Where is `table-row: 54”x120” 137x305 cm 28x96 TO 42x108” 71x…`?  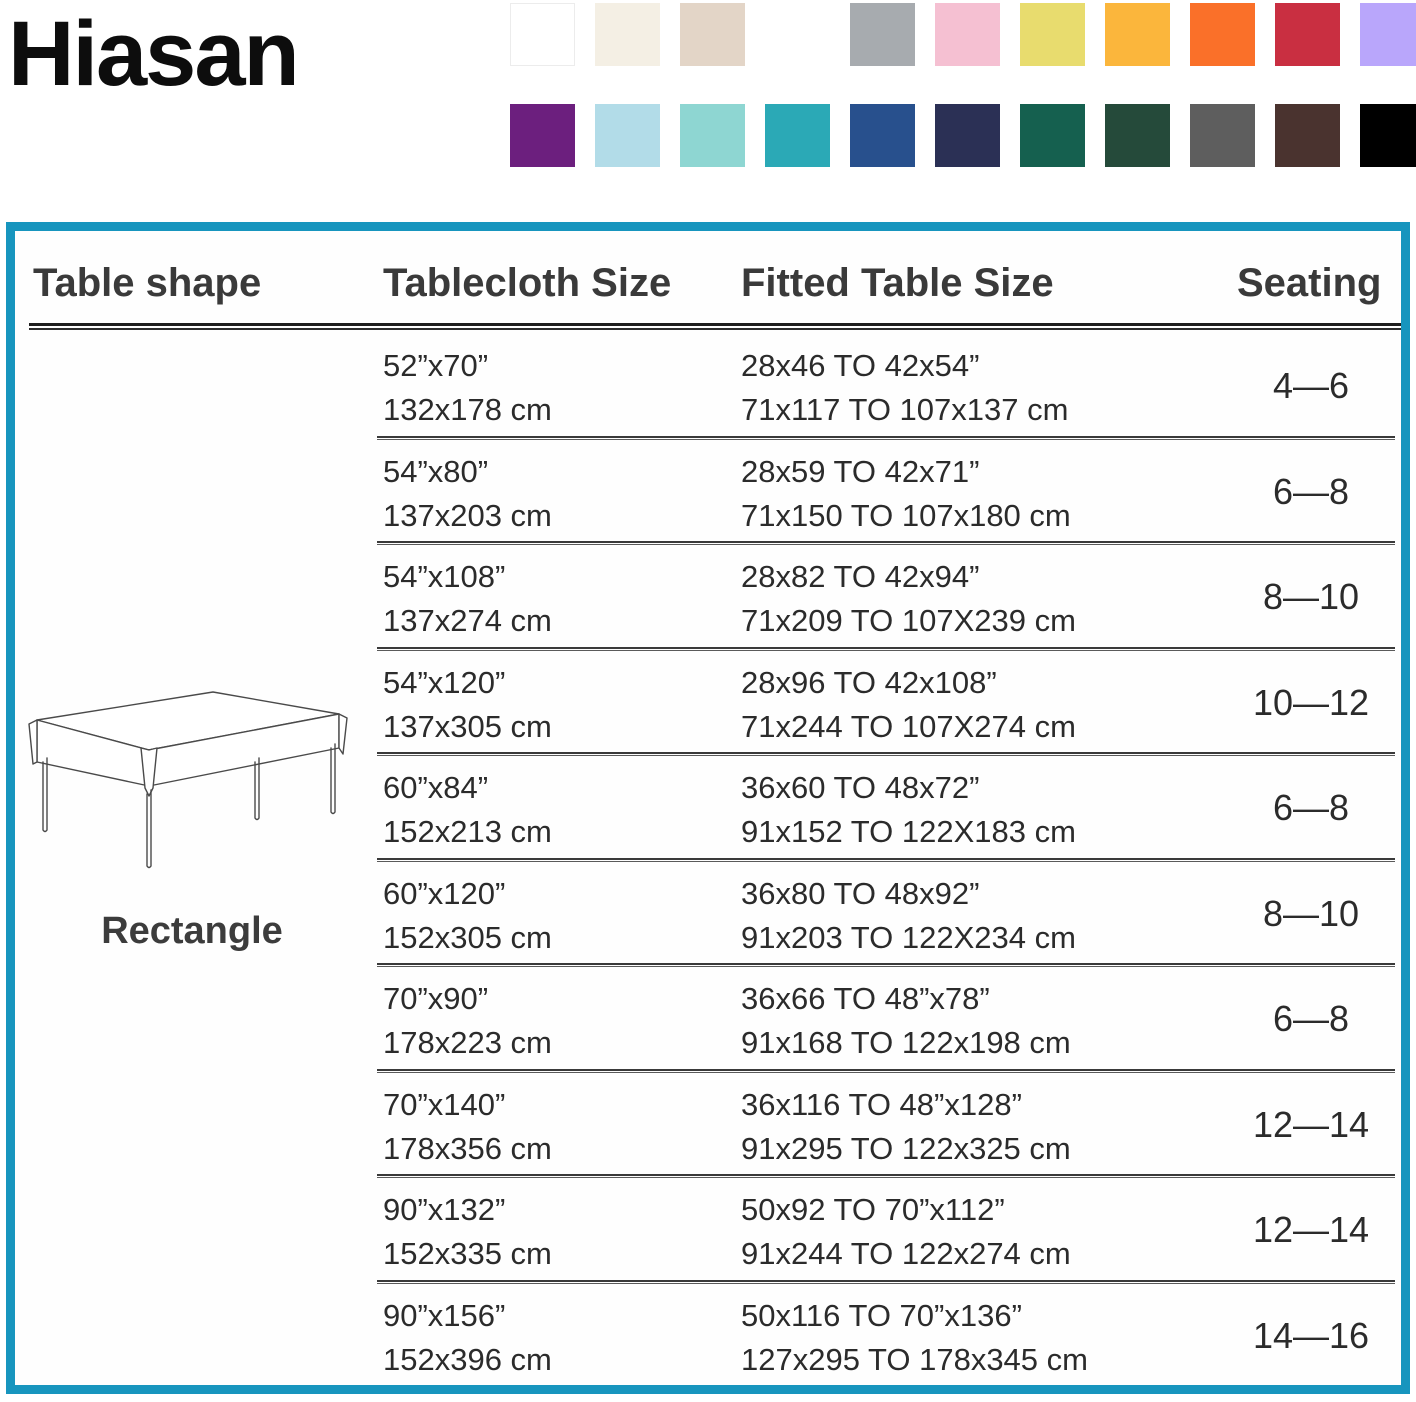 table-row: 54”x120” 137x305 cm 28x96 TO 42x108” 71x… is located at coordinates (708, 699).